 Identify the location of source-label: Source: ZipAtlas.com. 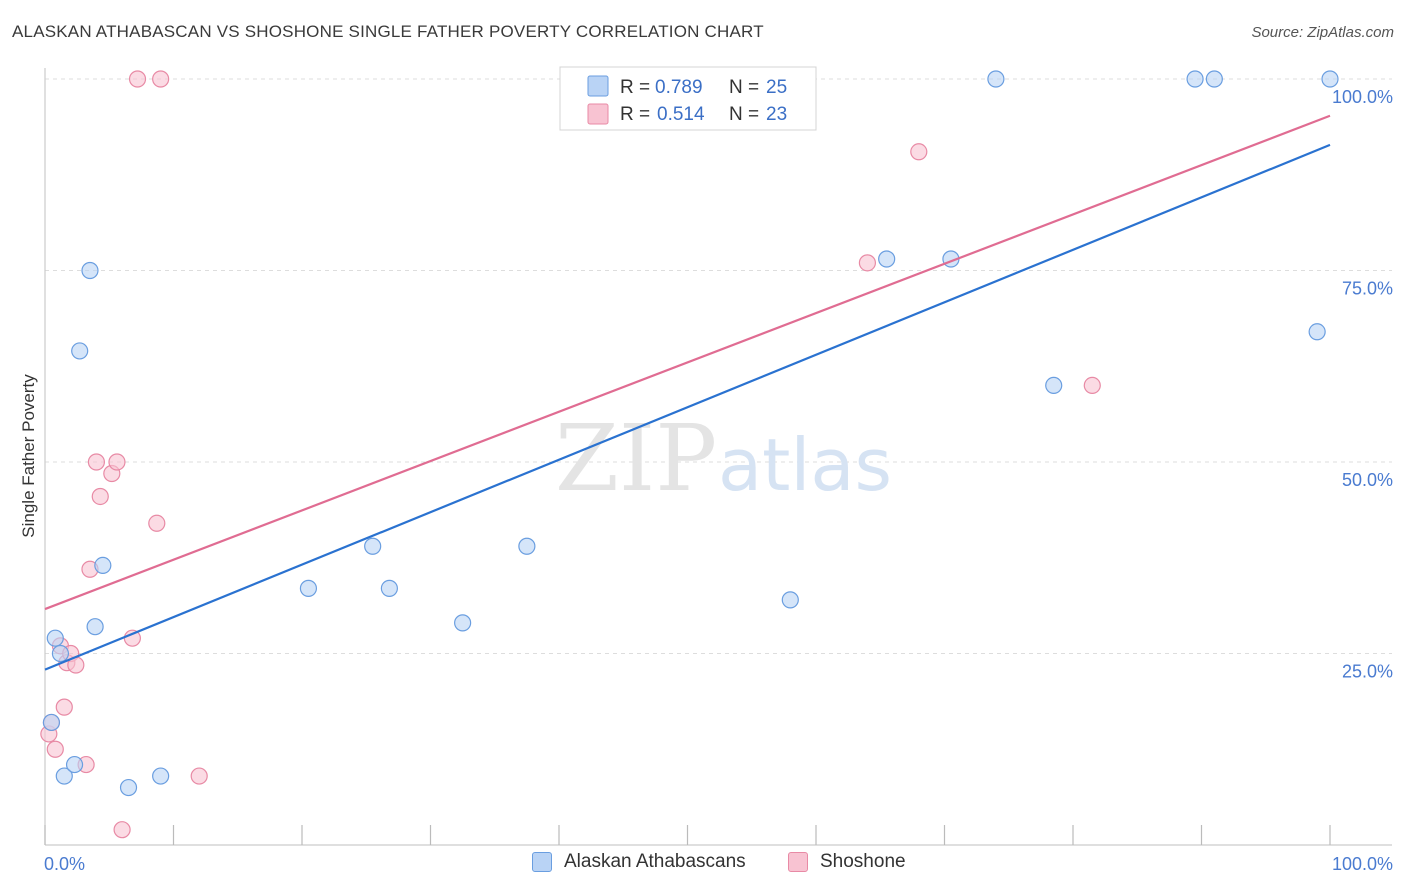
(1322, 32).